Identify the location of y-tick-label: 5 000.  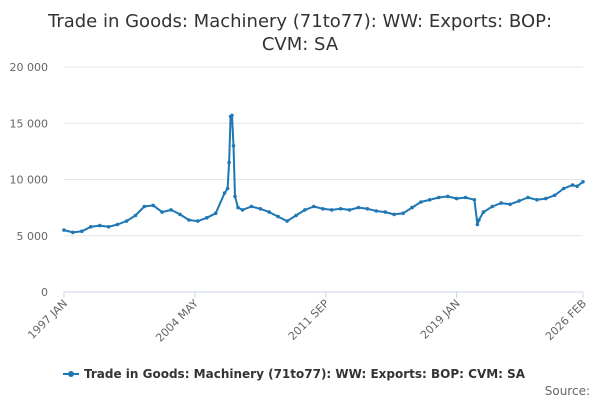
(33, 236).